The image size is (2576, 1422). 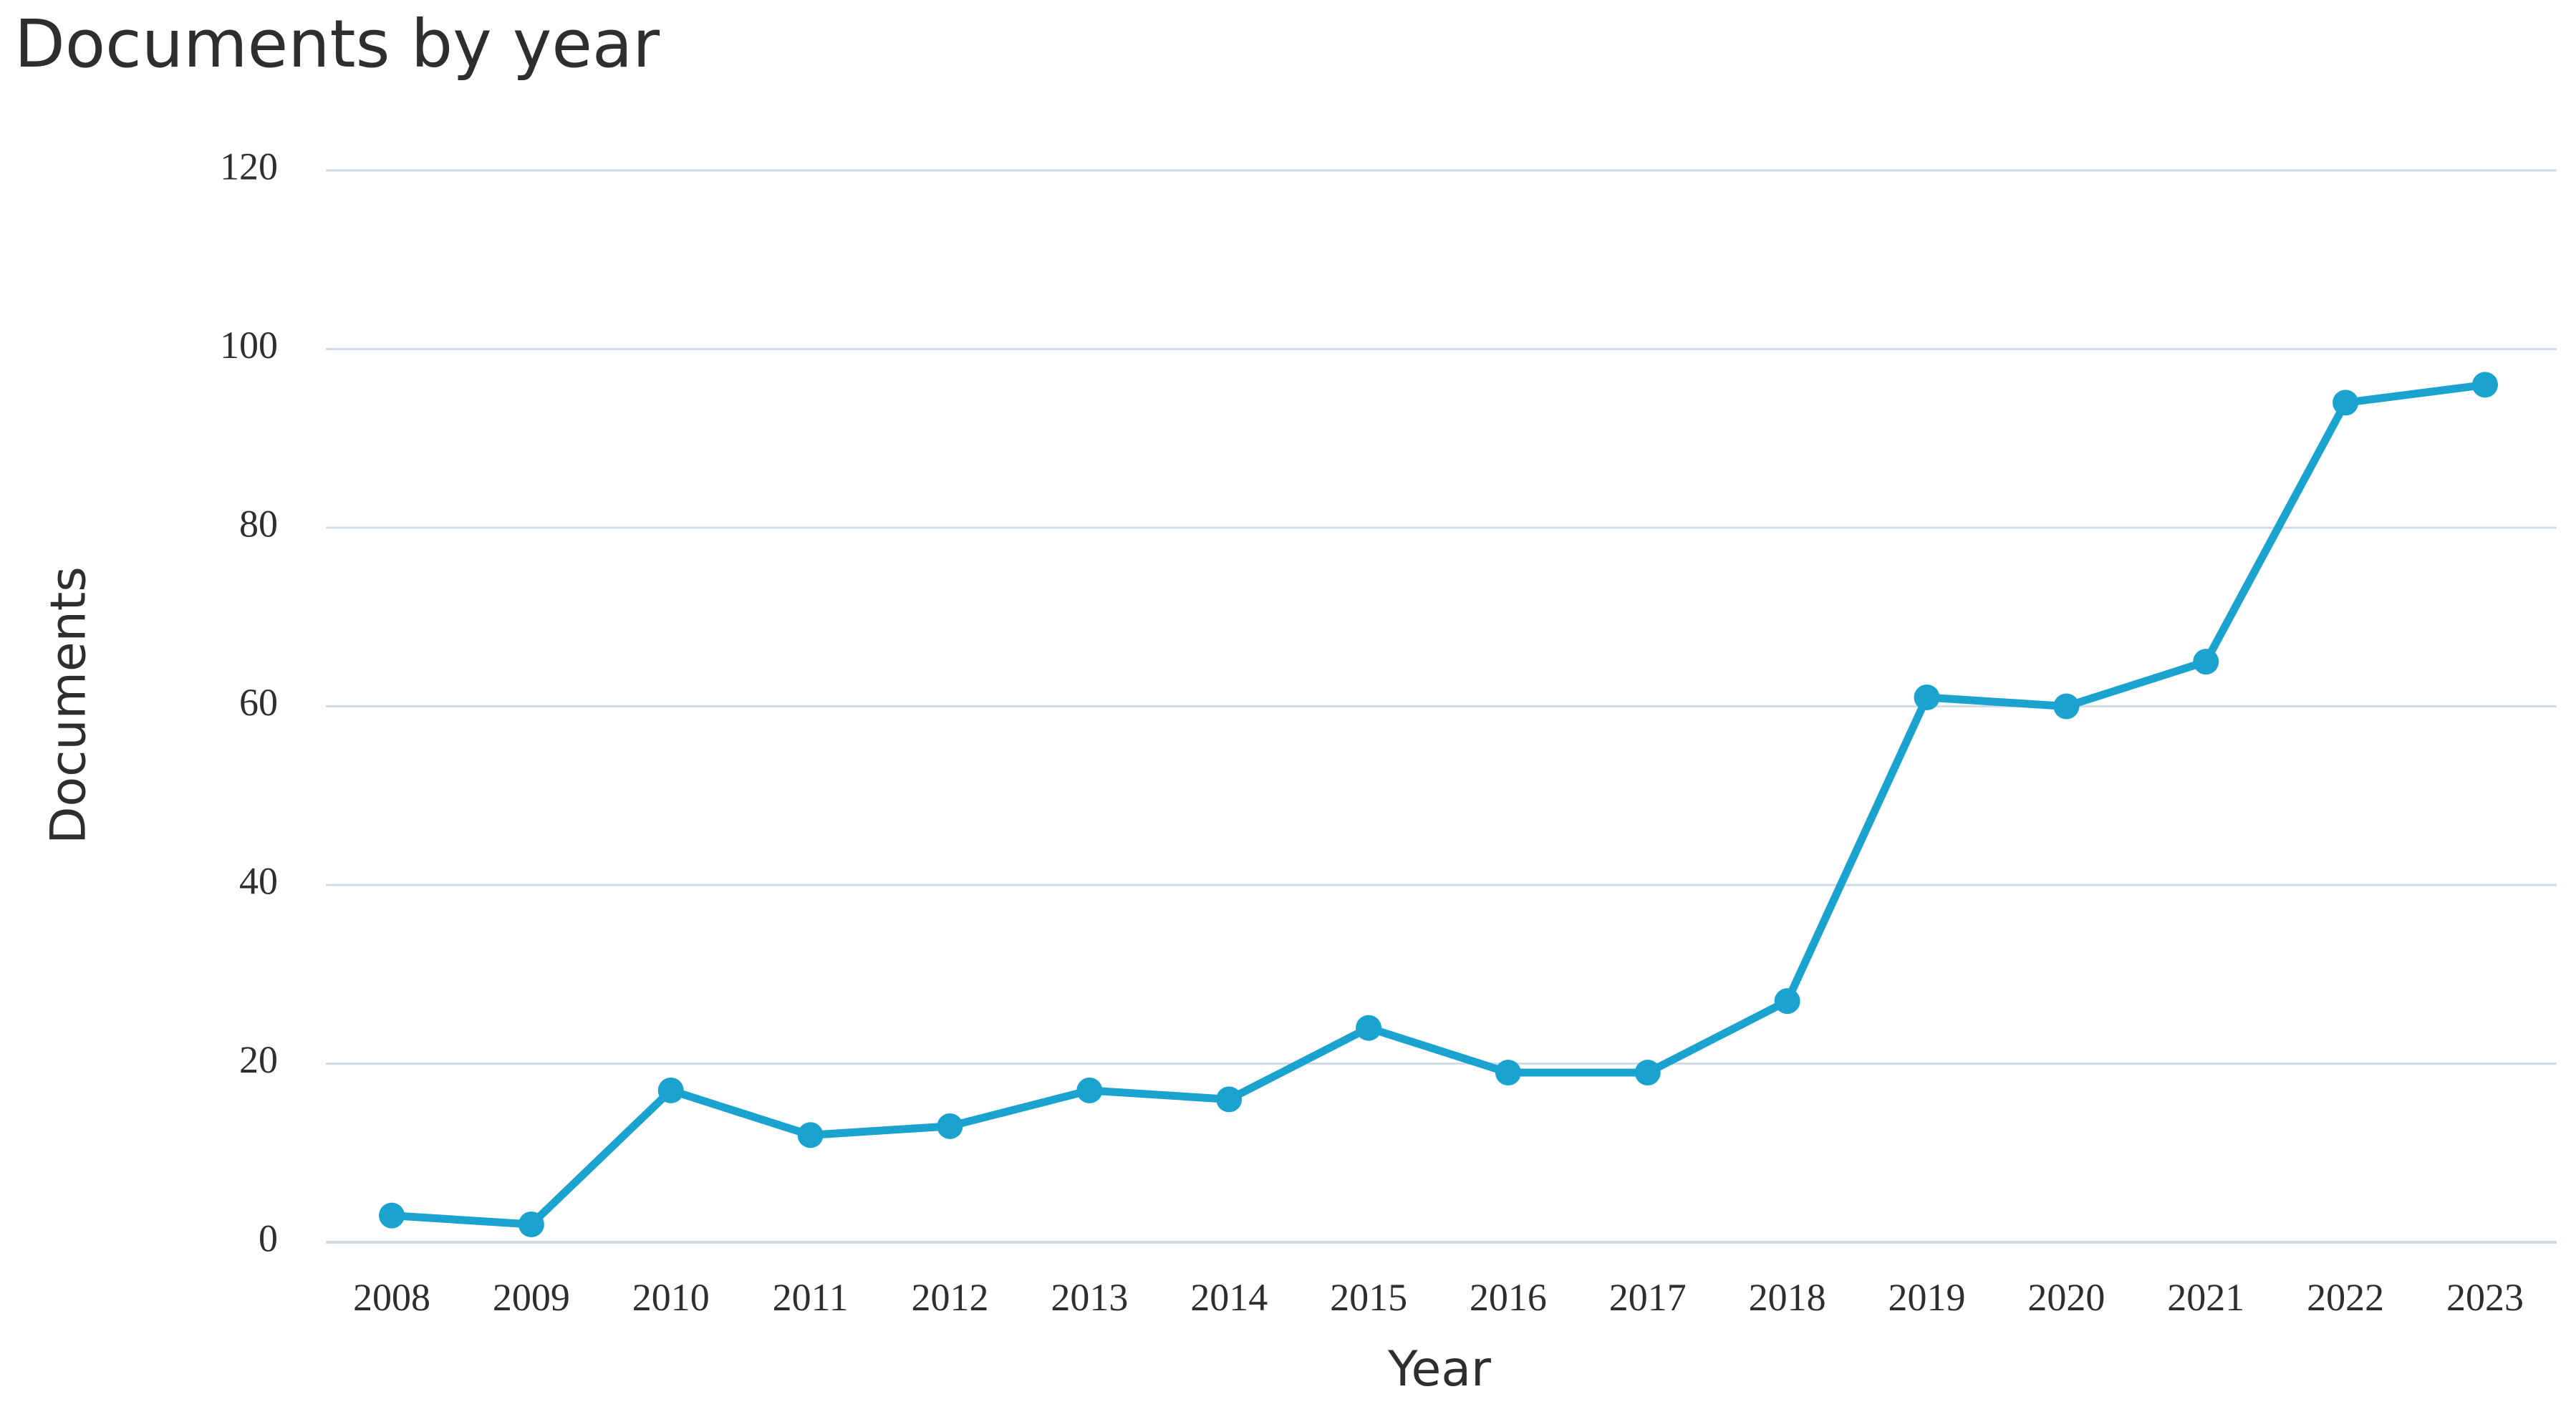 What do you see at coordinates (2066, 1297) in the screenshot?
I see `x-tick-label: 2020` at bounding box center [2066, 1297].